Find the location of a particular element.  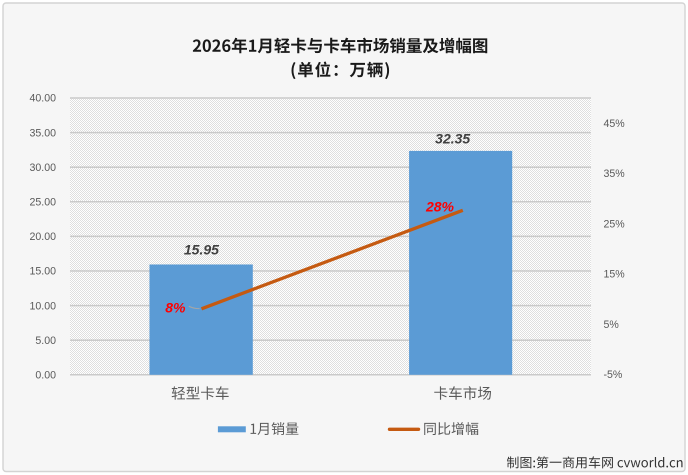

svg-text: 15.00 is located at coordinates (42, 272).